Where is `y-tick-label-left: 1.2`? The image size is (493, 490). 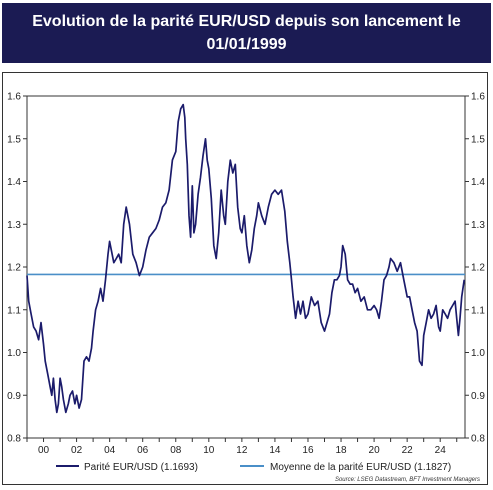
y-tick-label-left: 1.2 is located at coordinates (14, 268).